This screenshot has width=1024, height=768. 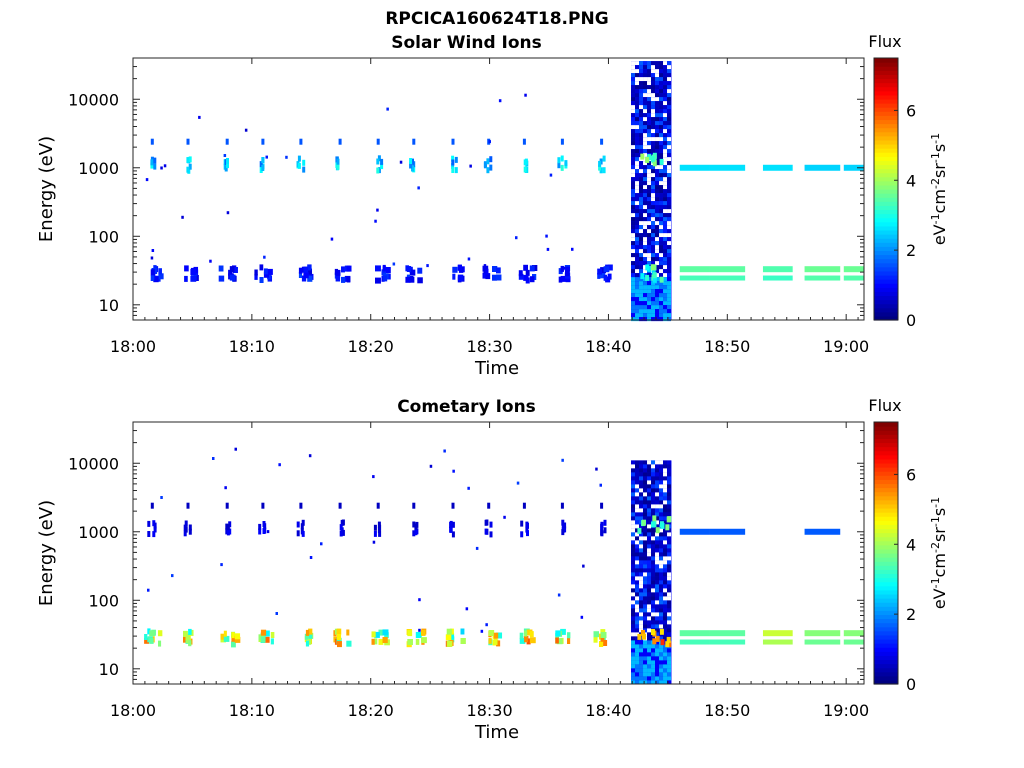 I want to click on x-tick-label: 18:50, so click(x=727, y=346).